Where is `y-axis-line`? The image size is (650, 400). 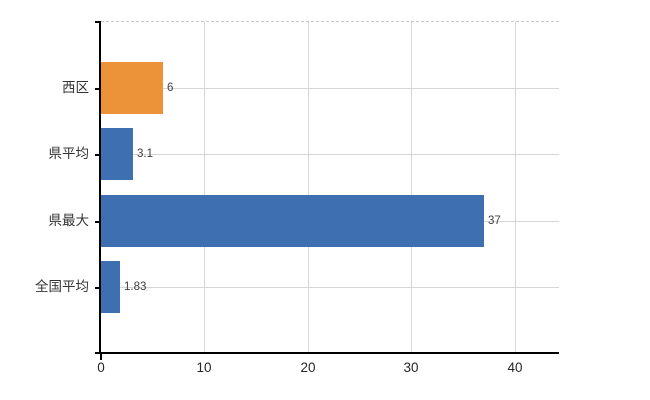
y-axis-line is located at coordinates (100, 187).